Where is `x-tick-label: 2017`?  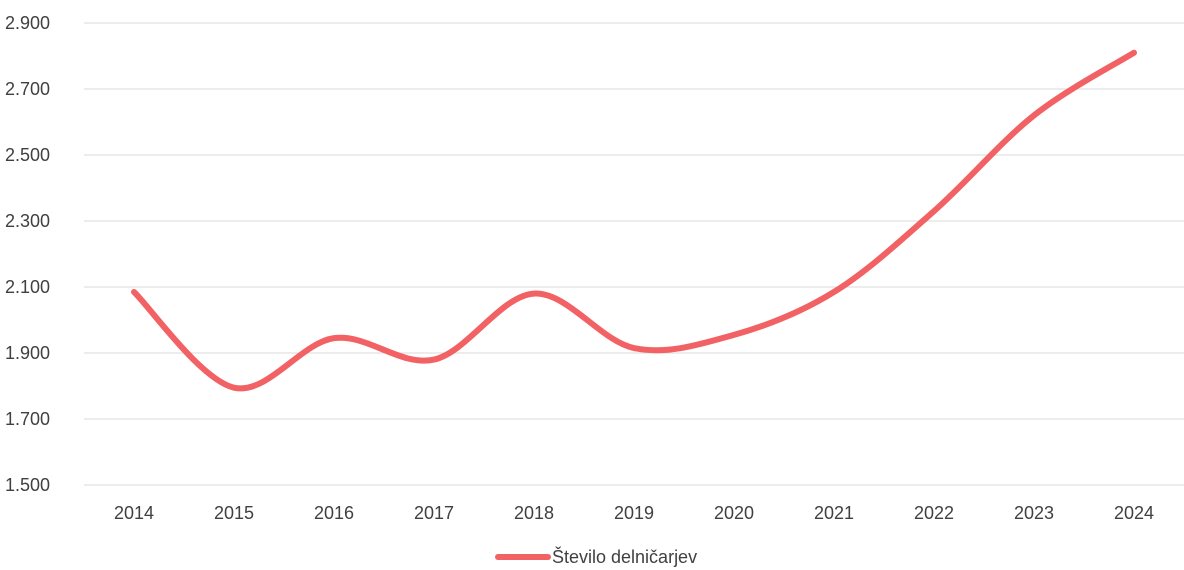
x-tick-label: 2017 is located at coordinates (434, 513).